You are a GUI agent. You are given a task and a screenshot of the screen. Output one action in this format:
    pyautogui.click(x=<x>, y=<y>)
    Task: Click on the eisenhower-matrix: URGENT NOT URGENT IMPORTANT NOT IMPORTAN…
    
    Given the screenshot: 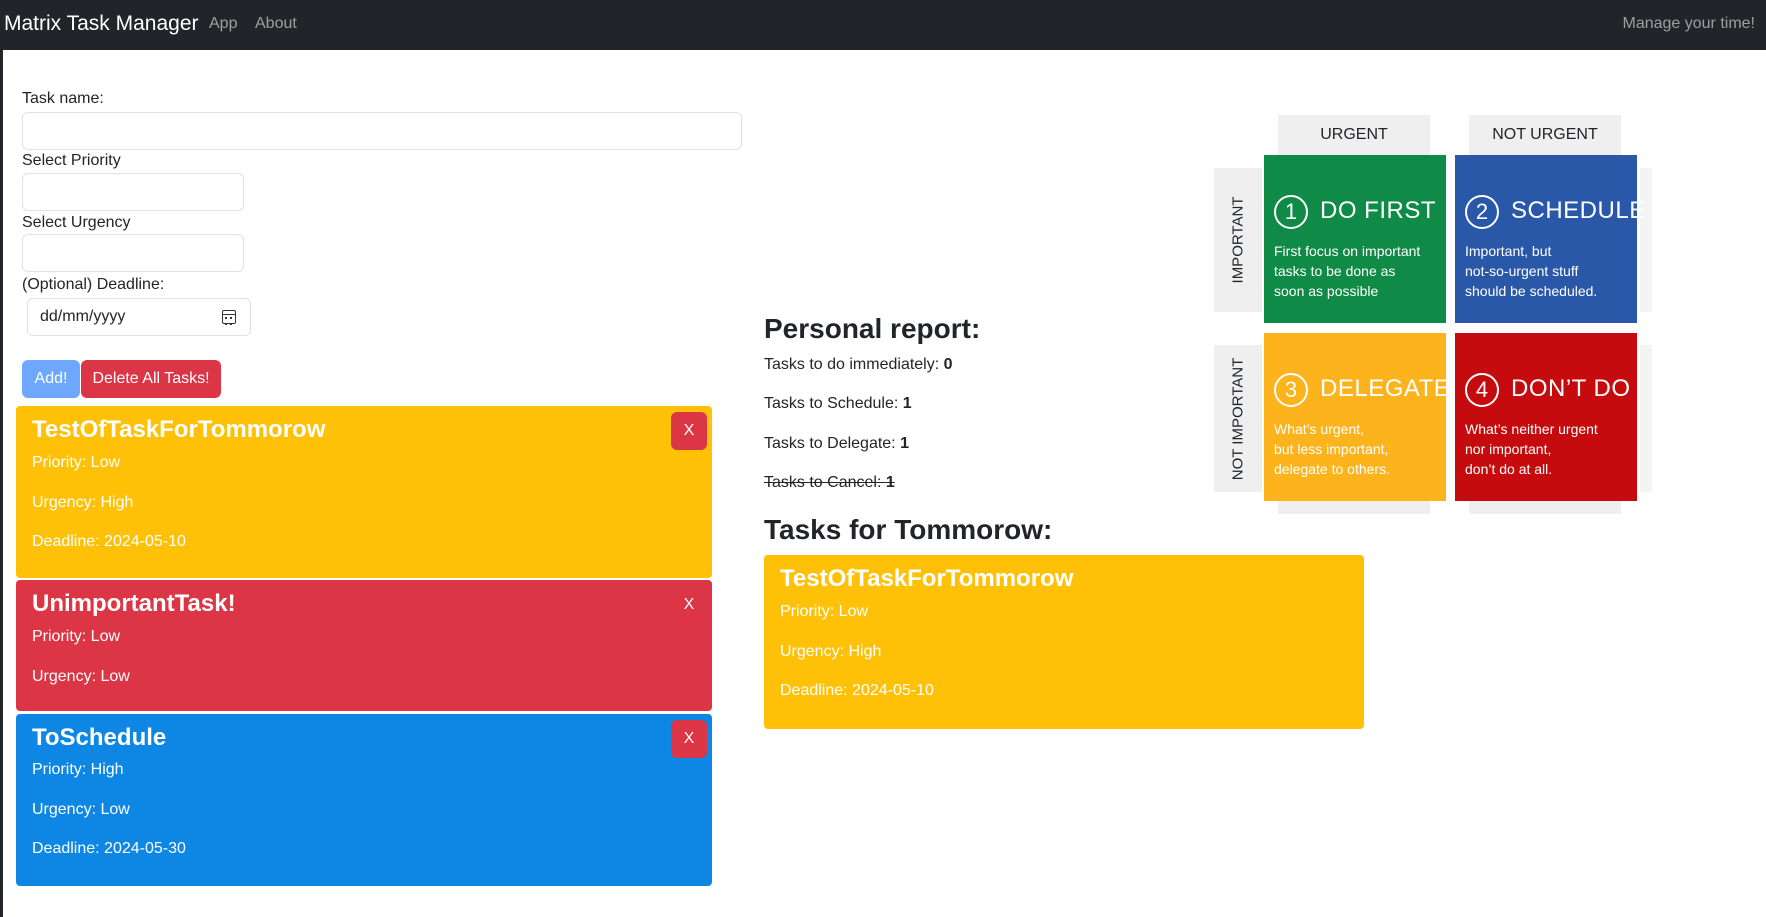 What is the action you would take?
    pyautogui.click(x=1434, y=315)
    